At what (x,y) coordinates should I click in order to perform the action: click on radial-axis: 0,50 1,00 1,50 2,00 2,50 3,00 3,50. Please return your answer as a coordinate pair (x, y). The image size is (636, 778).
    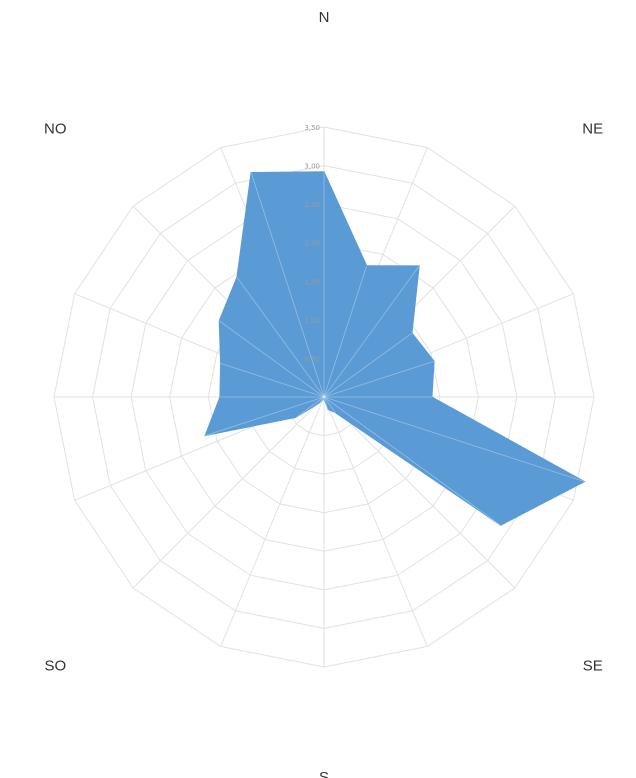
    Looking at the image, I should click on (312, 243).